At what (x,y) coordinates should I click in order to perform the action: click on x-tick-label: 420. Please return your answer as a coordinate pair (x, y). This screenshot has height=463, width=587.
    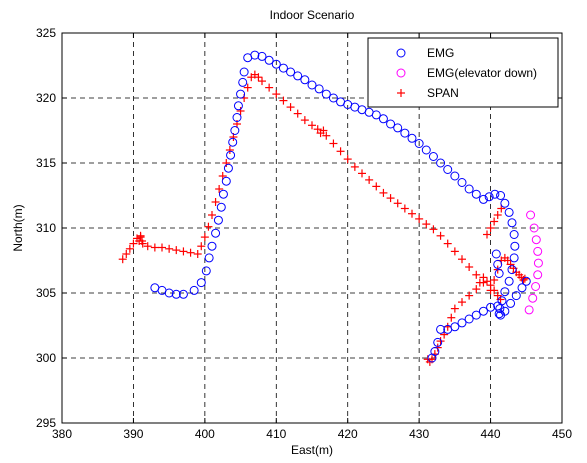
    Looking at the image, I should click on (348, 434).